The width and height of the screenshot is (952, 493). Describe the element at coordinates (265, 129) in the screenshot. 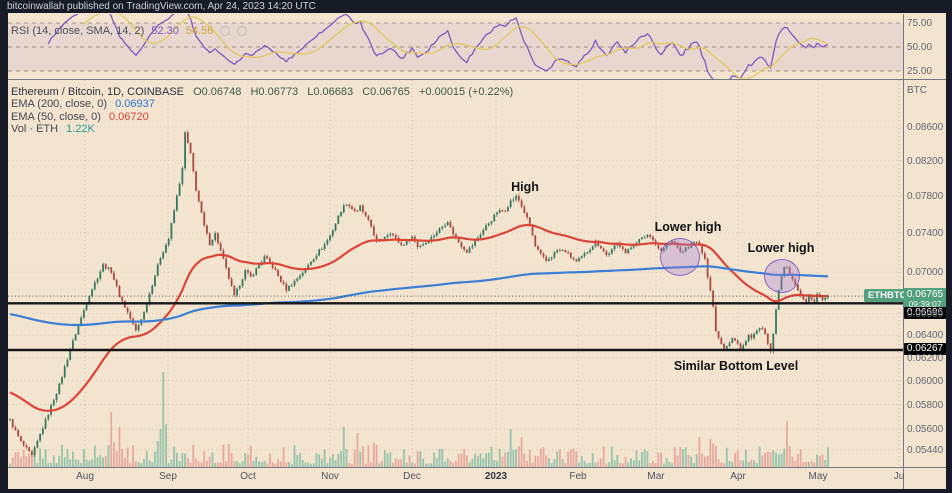

I see `volume-row: Vol · ETH 1.22K` at that location.